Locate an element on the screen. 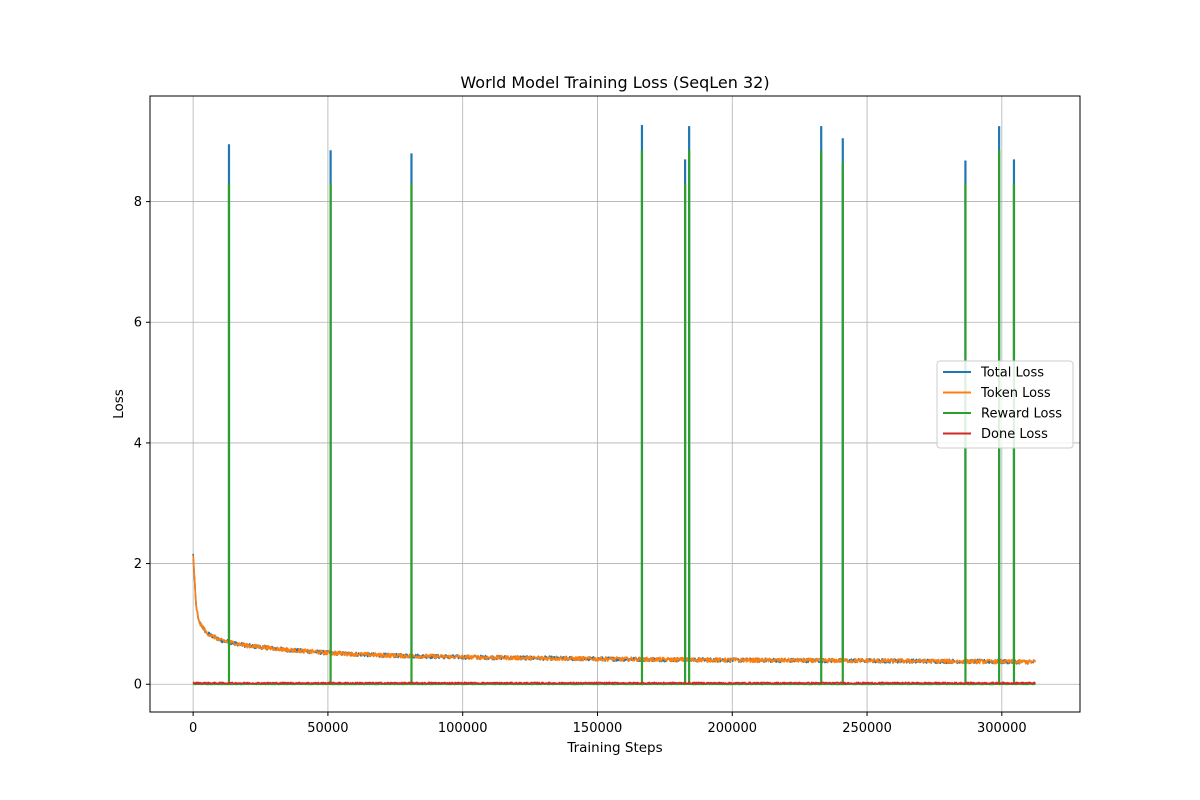 The image size is (1200, 800). token-loss-line is located at coordinates (614, 610).